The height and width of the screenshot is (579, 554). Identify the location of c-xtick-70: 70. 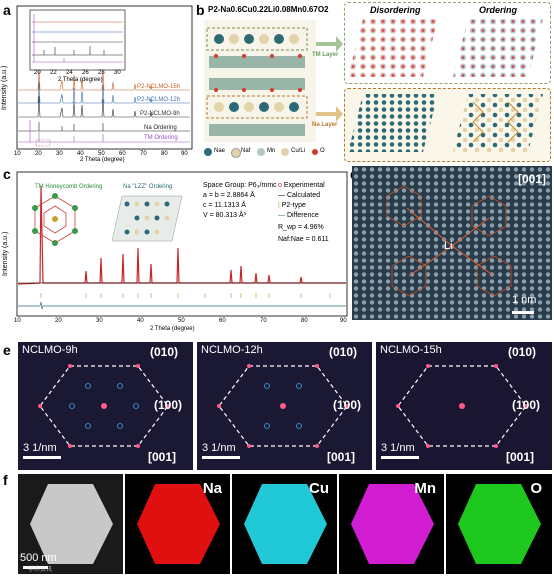
(263, 321).